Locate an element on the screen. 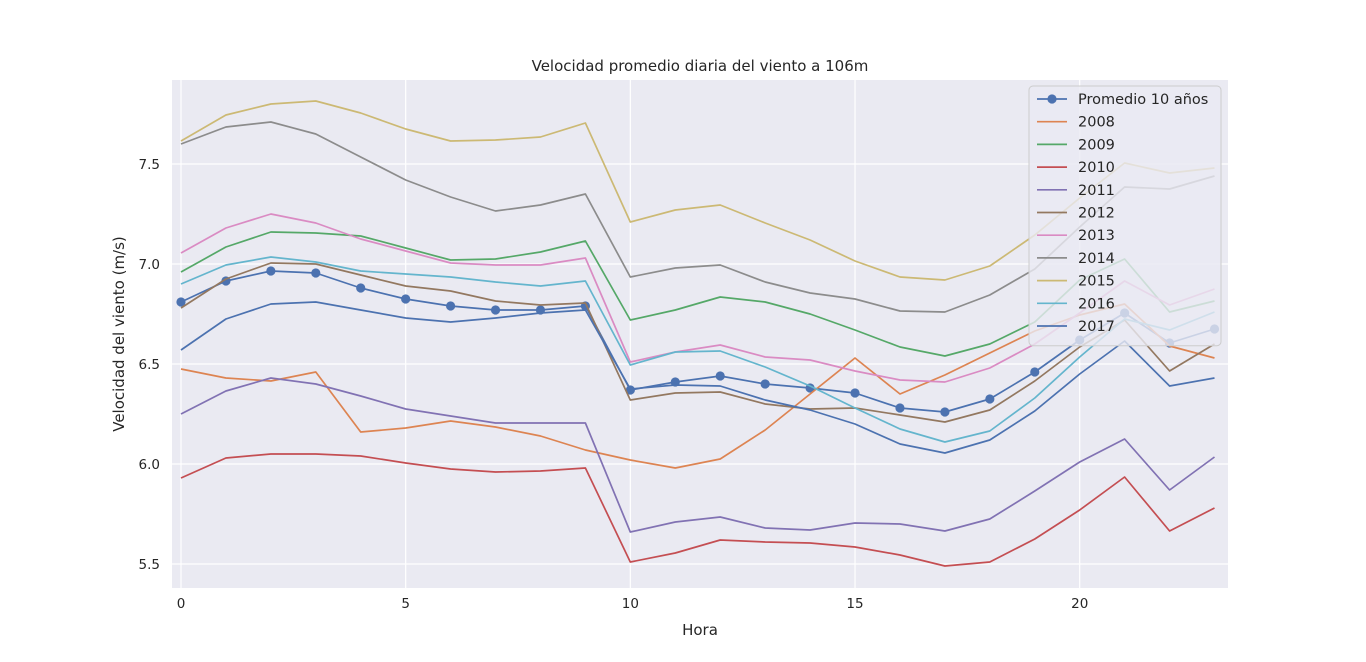 Image resolution: width=1366 pixels, height=662 pixels. legend-label: 2013 is located at coordinates (1096, 236).